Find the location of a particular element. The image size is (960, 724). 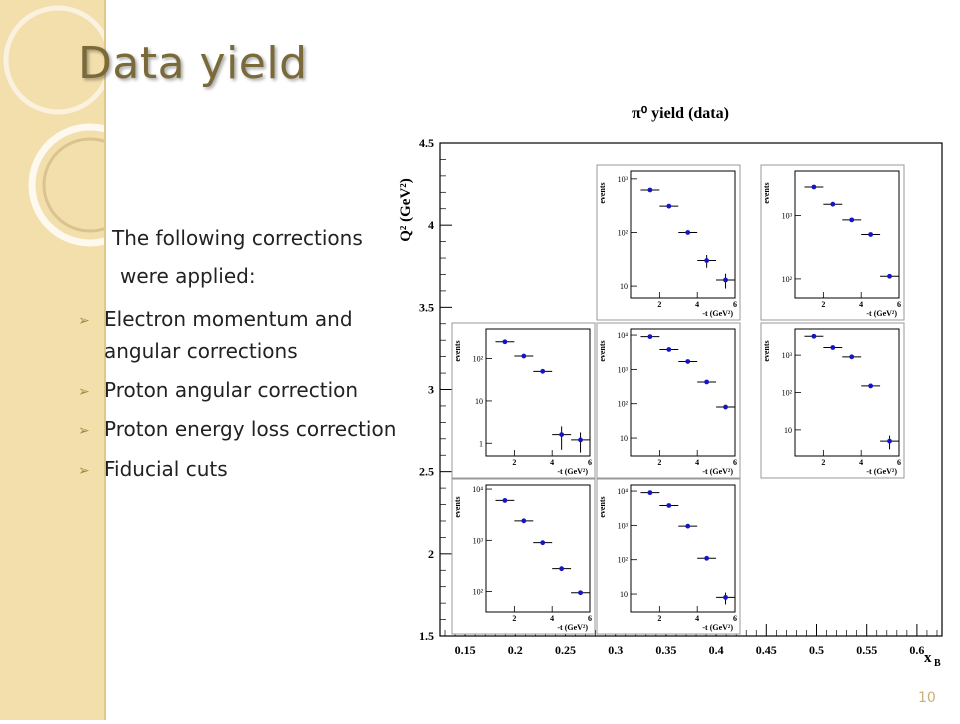

x-tick-label: 0.5 is located at coordinates (816, 650).